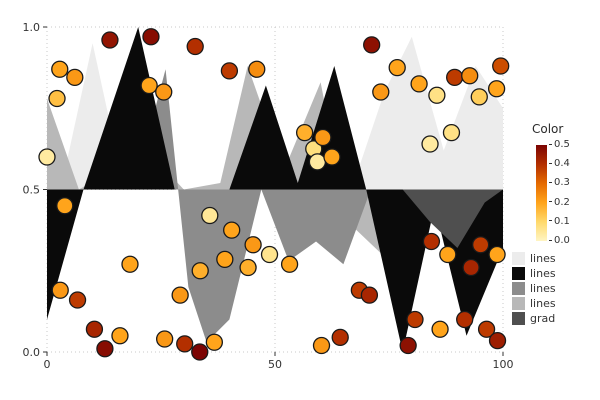 This screenshot has height=400, width=600. What do you see at coordinates (543, 318) in the screenshot?
I see `legend-item-label: grad` at bounding box center [543, 318].